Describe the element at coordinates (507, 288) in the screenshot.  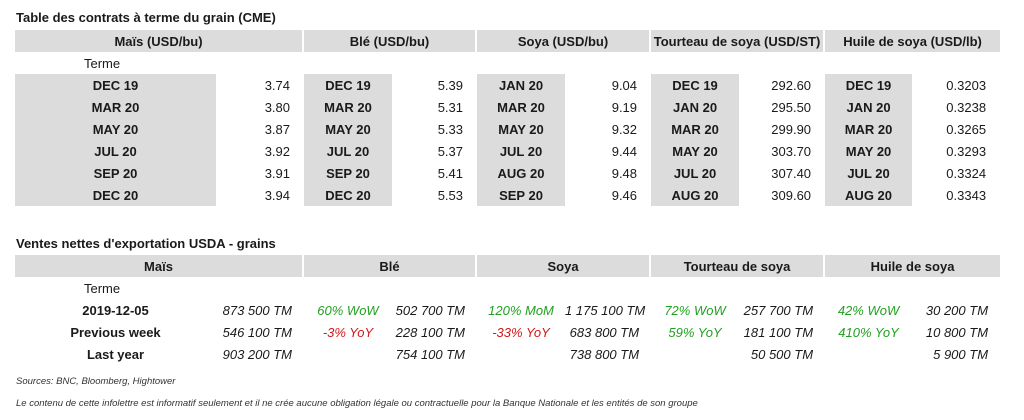
I see `exports-term-row: Terme` at that location.